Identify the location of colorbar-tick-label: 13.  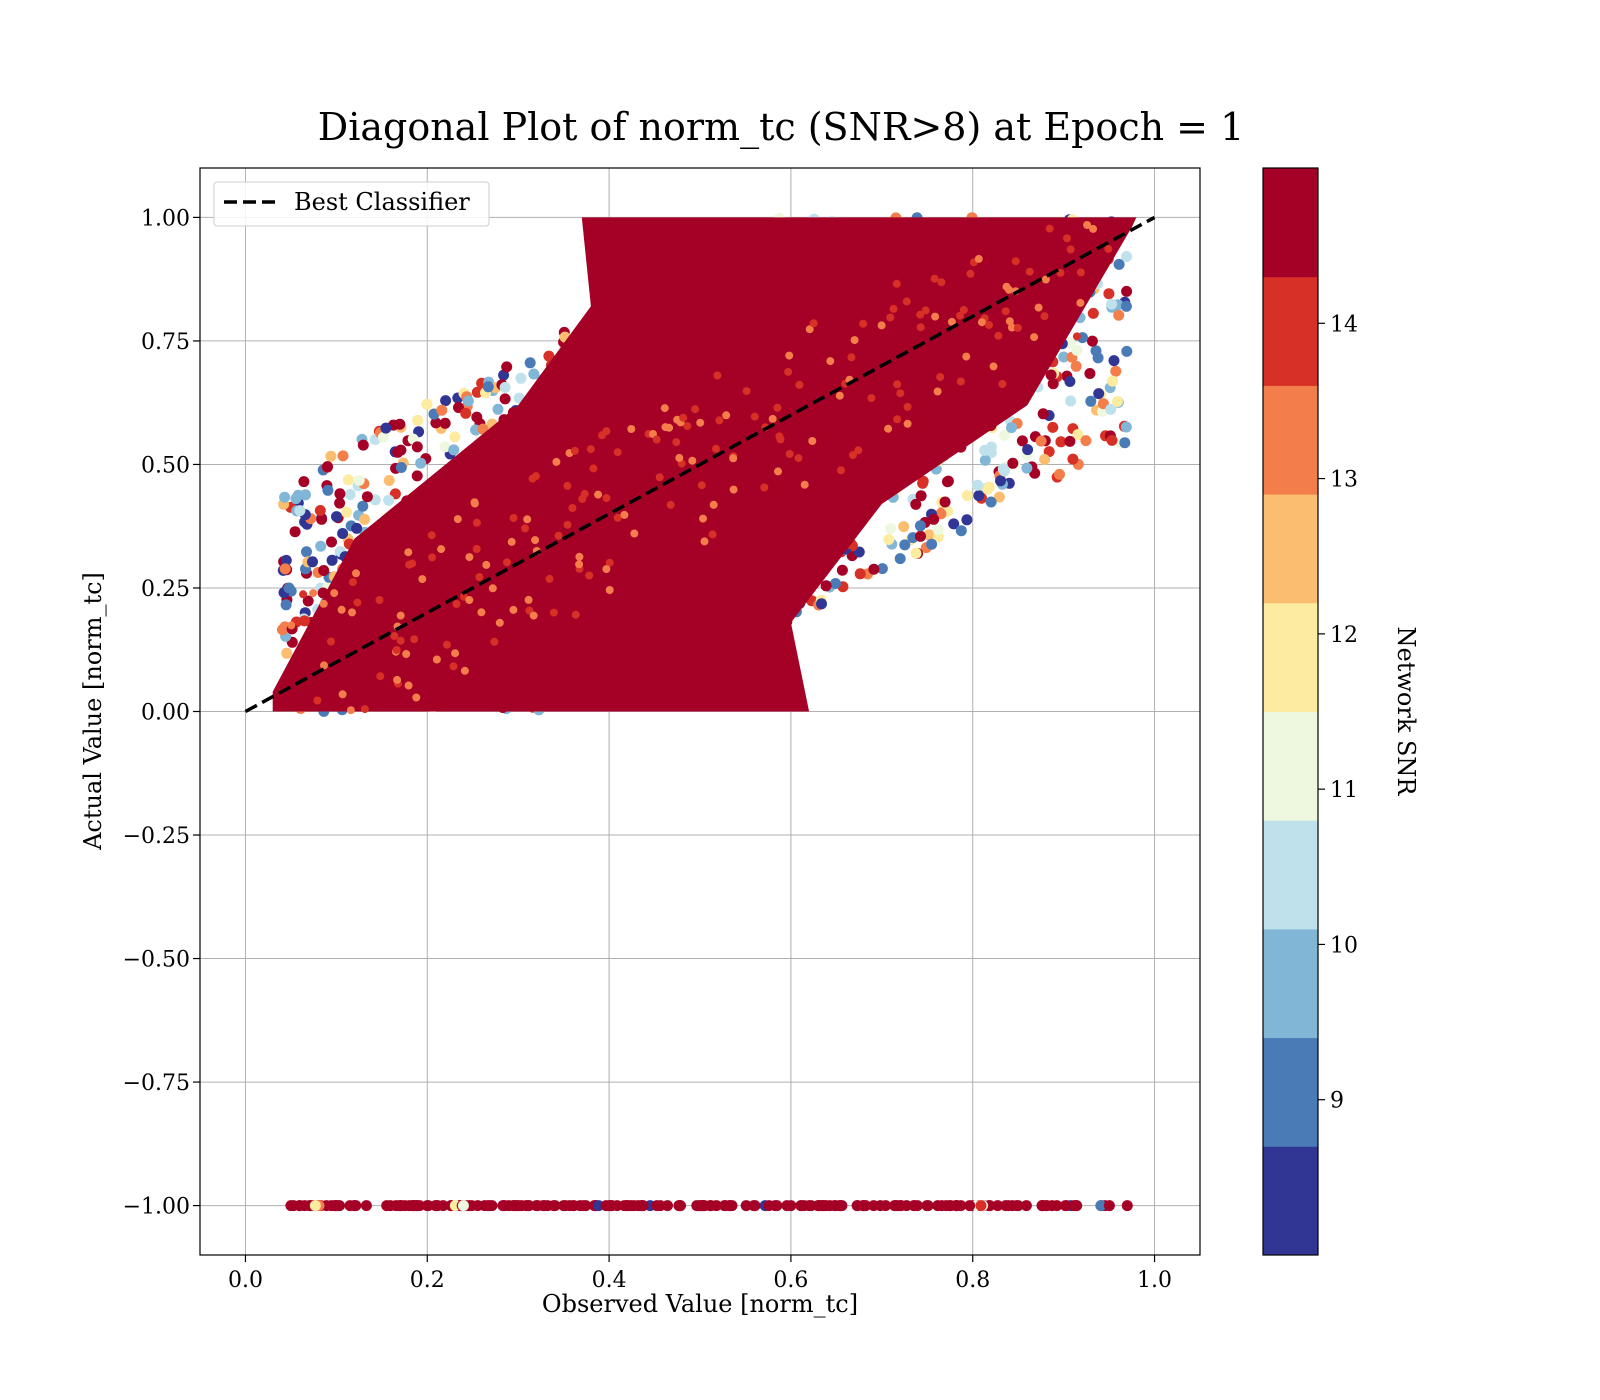
(1344, 480).